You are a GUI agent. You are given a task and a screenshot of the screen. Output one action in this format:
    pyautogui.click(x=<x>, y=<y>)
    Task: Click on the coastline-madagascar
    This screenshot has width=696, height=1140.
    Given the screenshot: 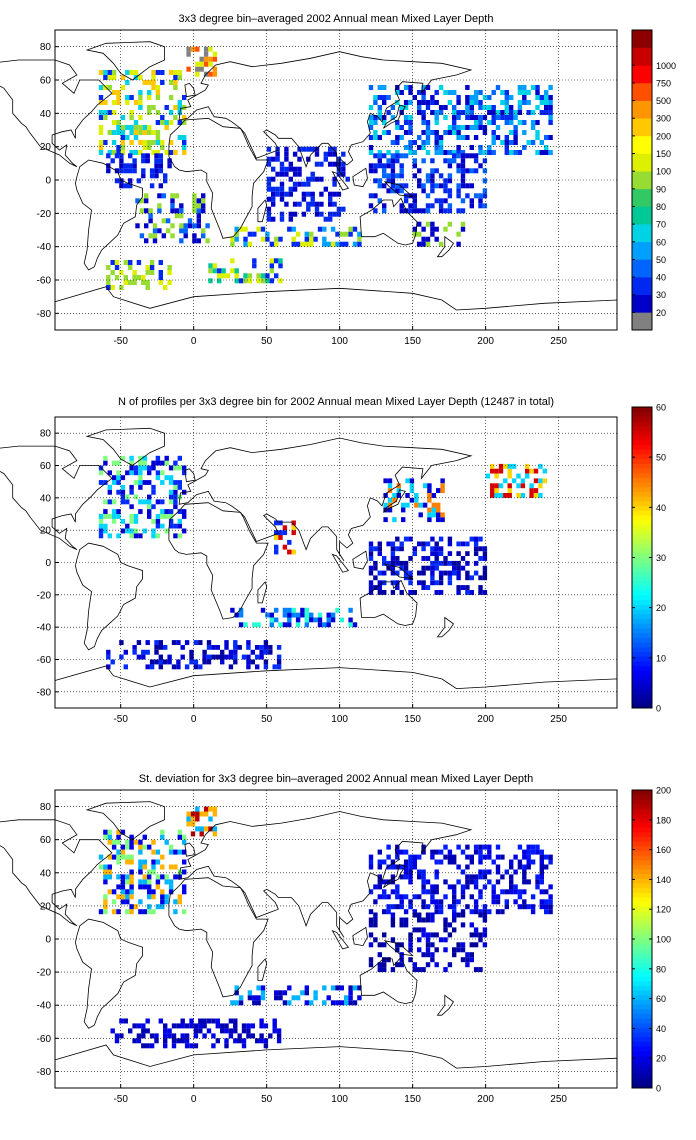 What is the action you would take?
    pyautogui.click(x=262, y=969)
    